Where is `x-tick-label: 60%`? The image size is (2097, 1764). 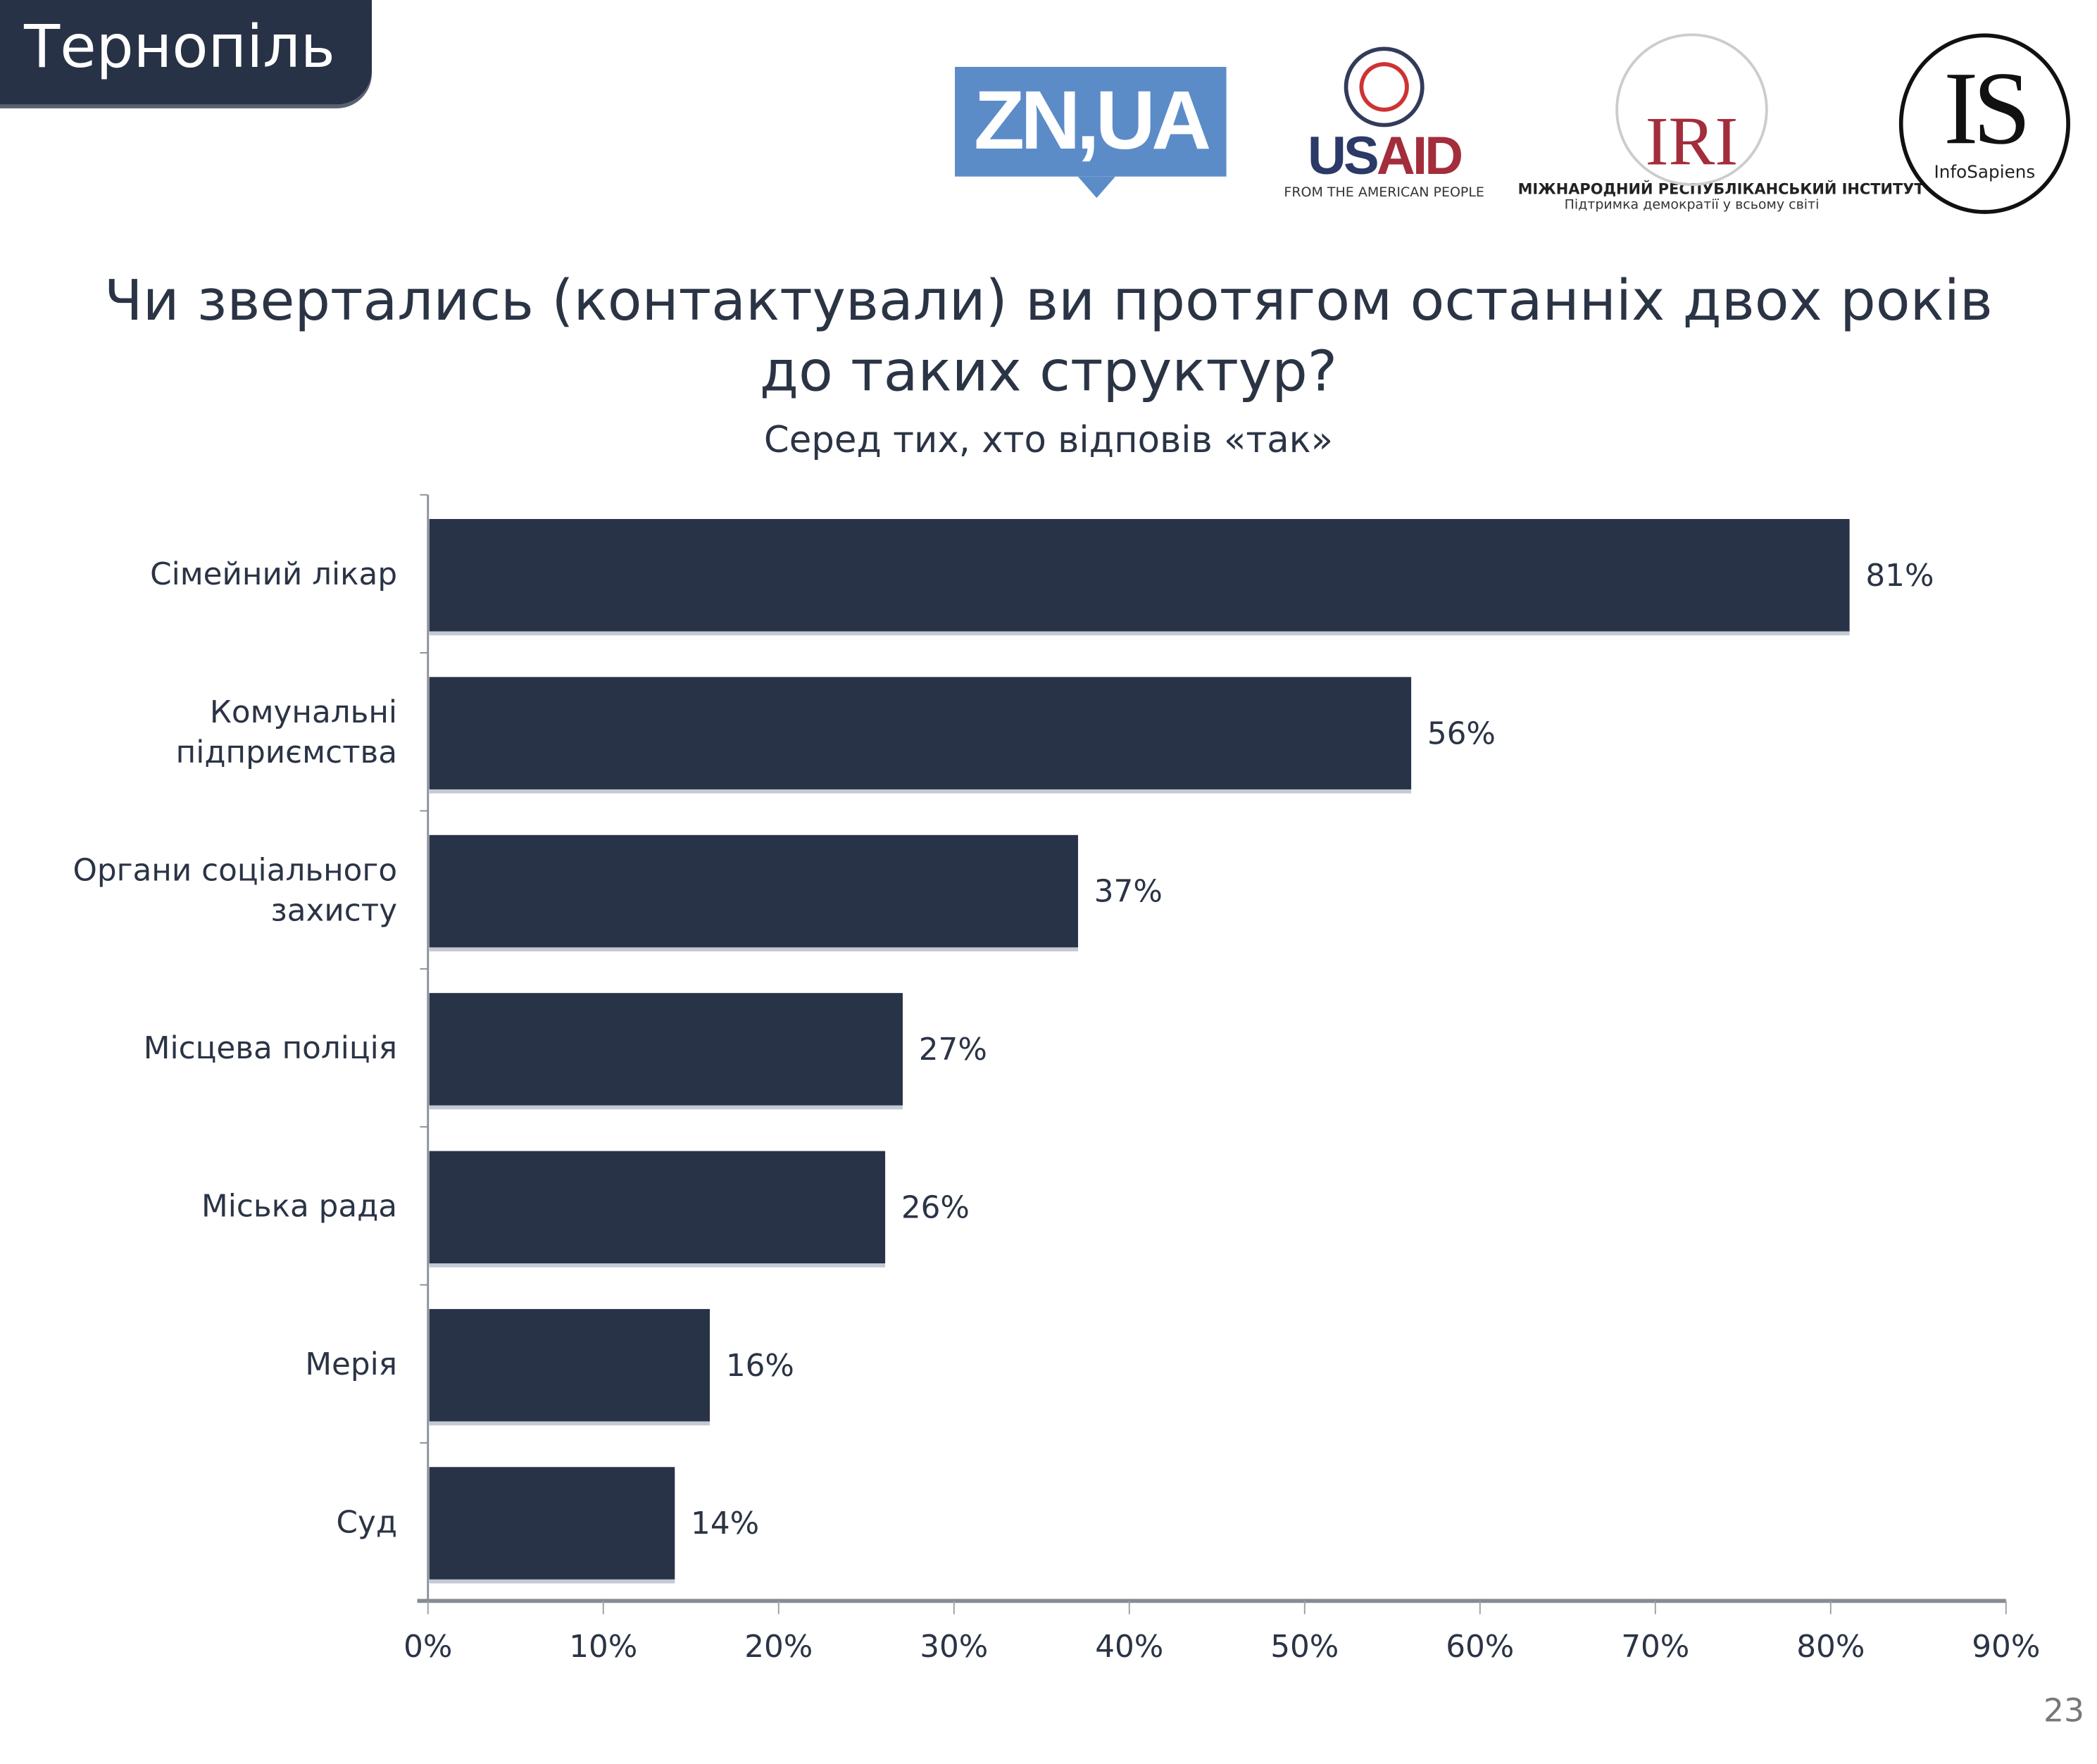
x-tick-label: 60% is located at coordinates (1480, 1647).